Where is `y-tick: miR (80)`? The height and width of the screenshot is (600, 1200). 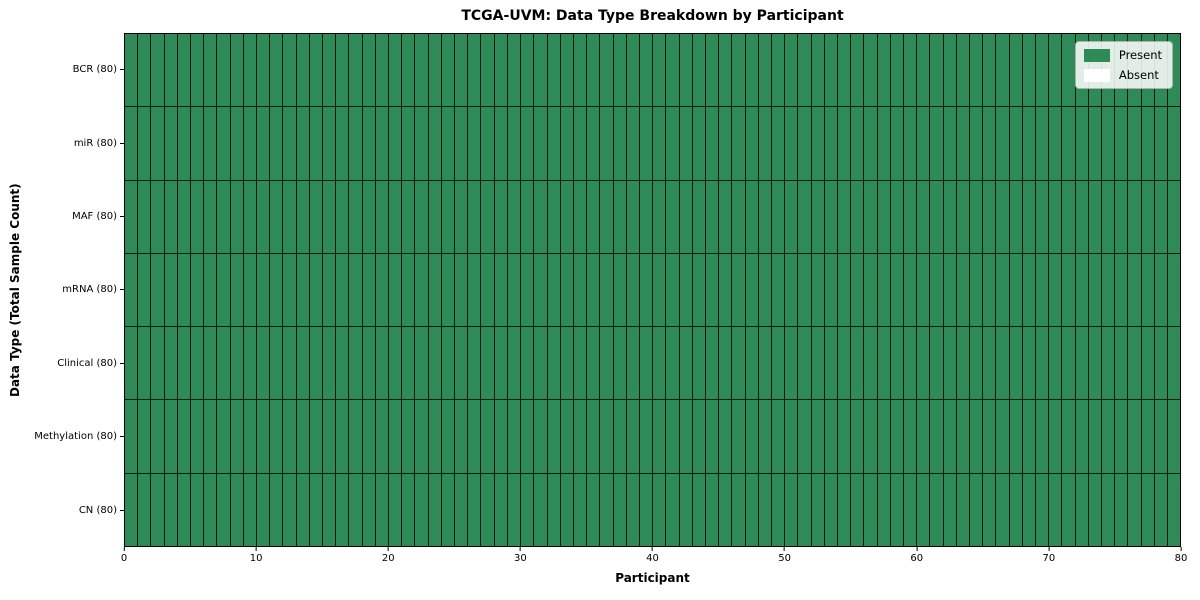
y-tick: miR (80) is located at coordinates (62, 142).